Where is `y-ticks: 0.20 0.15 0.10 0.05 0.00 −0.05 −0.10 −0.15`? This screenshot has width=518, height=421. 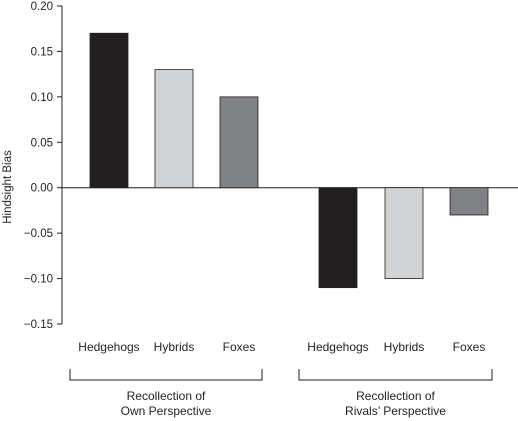
y-ticks: 0.20 0.15 0.10 0.05 0.00 −0.05 −0.10 −0.15 is located at coordinates (43, 166).